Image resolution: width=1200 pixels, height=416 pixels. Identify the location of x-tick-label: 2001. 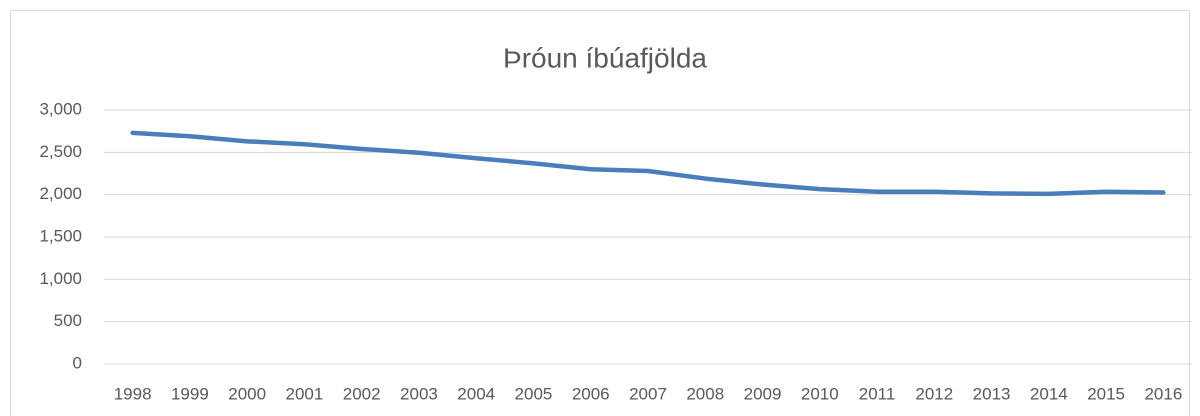
(305, 393).